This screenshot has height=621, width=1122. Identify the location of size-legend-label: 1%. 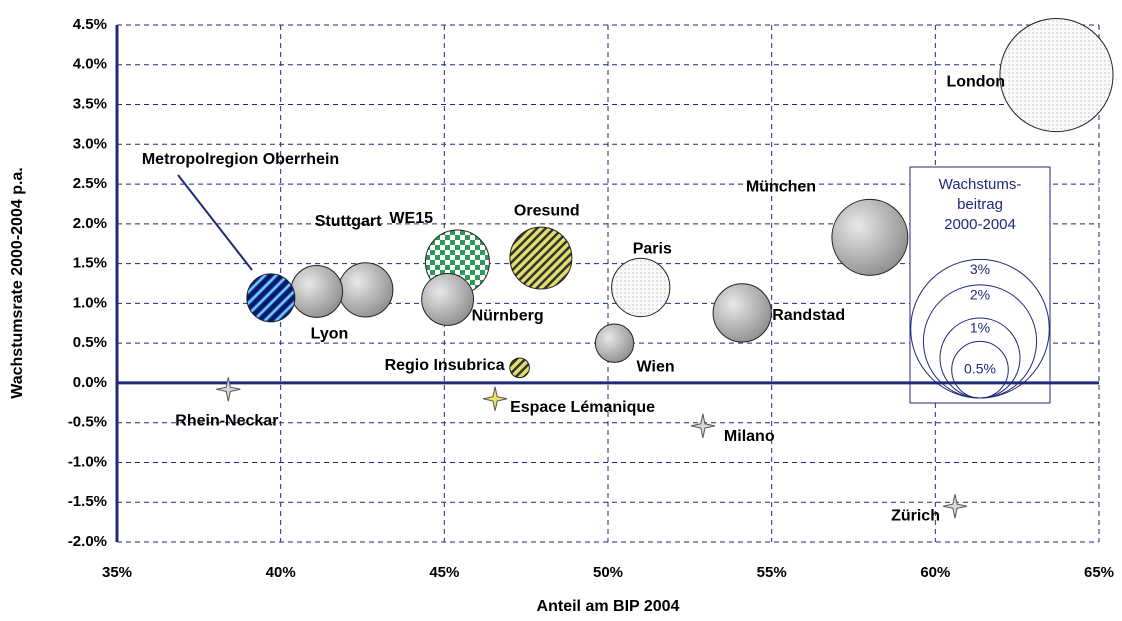
(980, 328).